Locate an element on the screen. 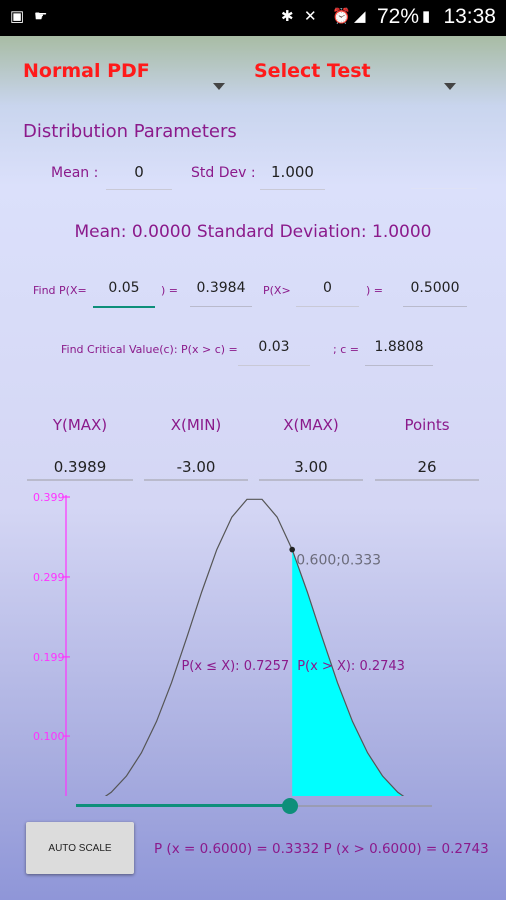 This screenshot has height=900, width=506. points-header: Points is located at coordinates (427, 425).